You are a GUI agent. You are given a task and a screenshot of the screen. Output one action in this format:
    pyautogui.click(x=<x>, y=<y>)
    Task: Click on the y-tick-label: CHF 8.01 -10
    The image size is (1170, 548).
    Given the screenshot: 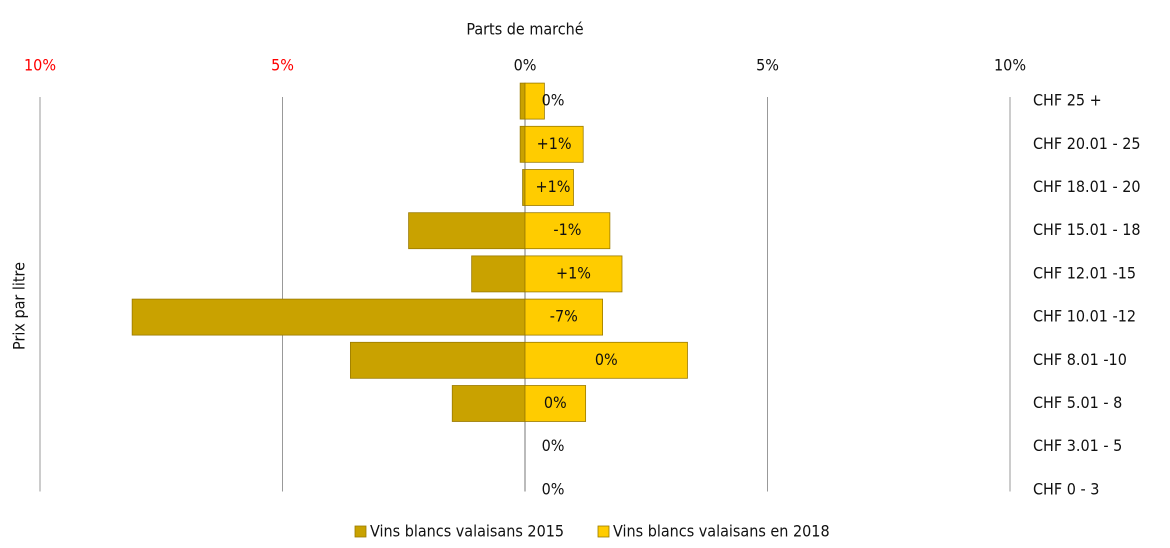 What is the action you would take?
    pyautogui.click(x=1080, y=359)
    